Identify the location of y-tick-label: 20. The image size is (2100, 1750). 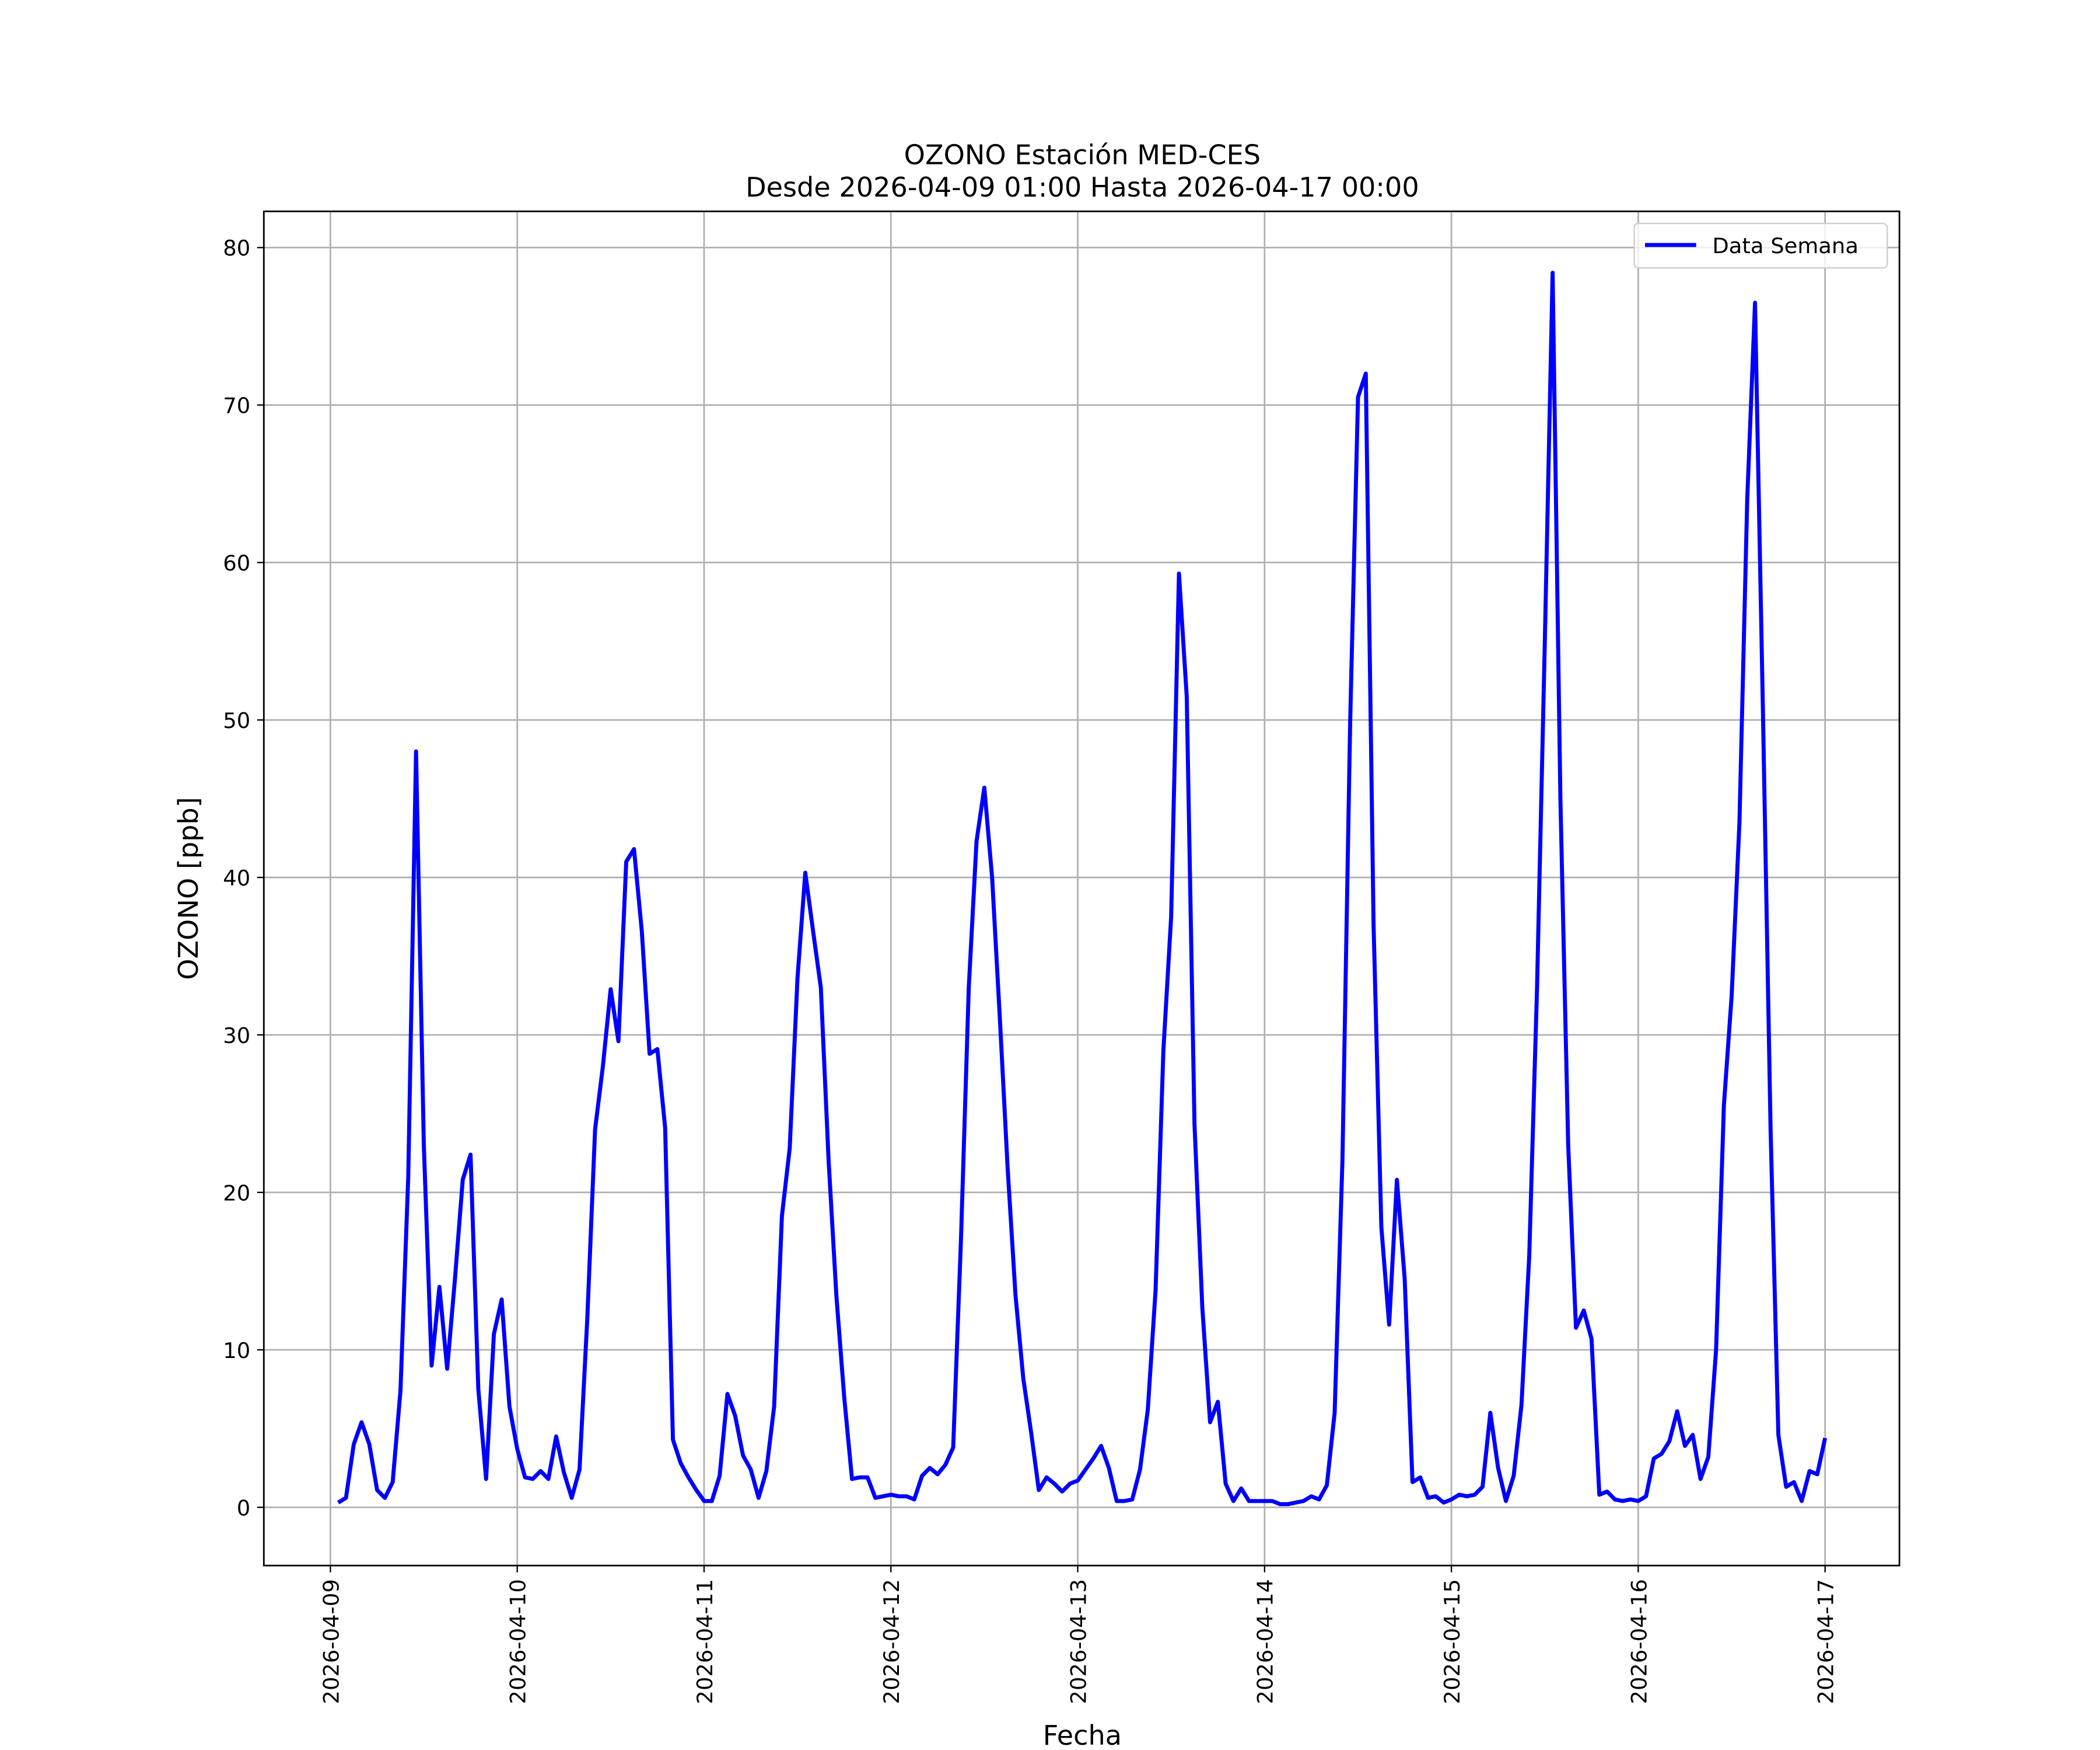
(236, 1193).